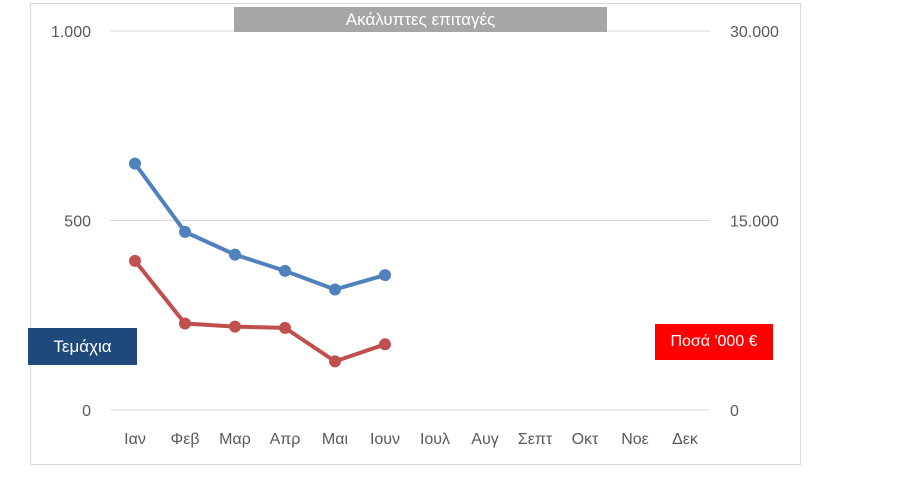 The height and width of the screenshot is (482, 917). What do you see at coordinates (635, 439) in the screenshot?
I see `x-tick-label: Νοε` at bounding box center [635, 439].